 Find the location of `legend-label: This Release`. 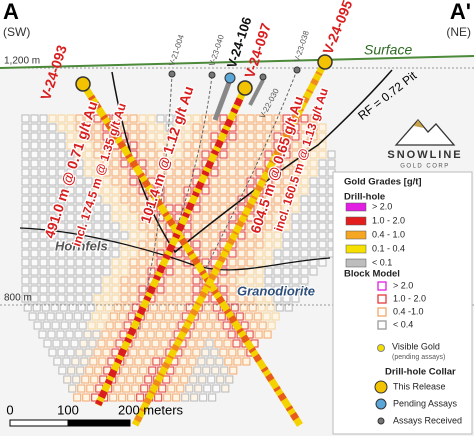

legend-label: This Release is located at coordinates (419, 386).